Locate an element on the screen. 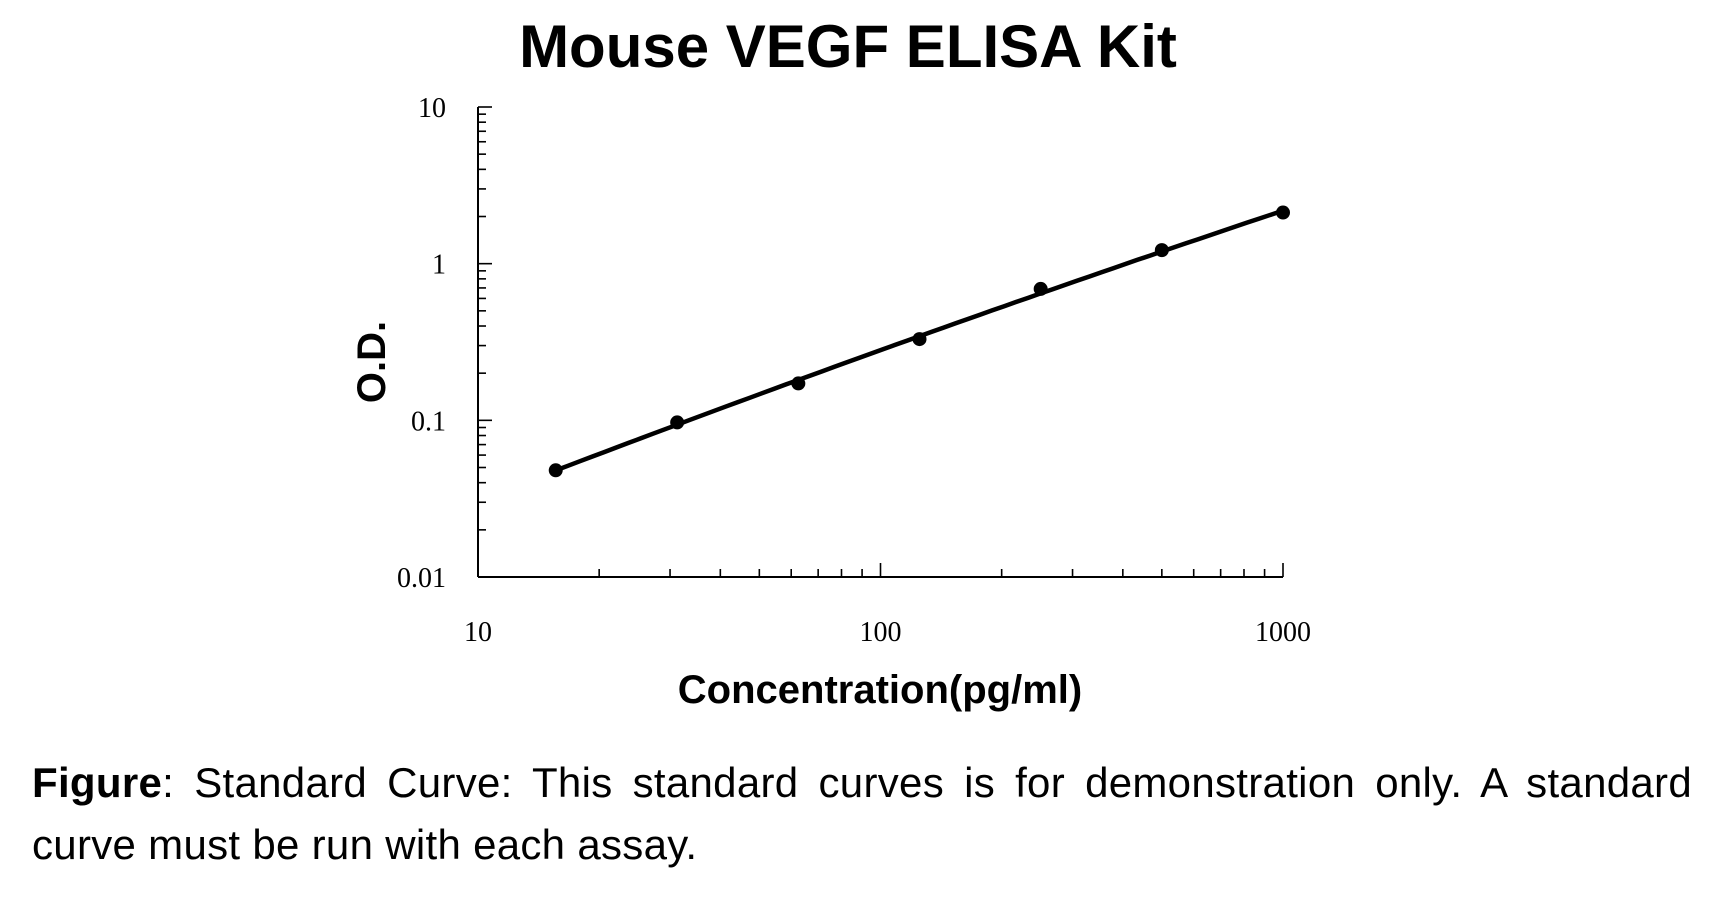  y-tick-label: 1 is located at coordinates (439, 265).